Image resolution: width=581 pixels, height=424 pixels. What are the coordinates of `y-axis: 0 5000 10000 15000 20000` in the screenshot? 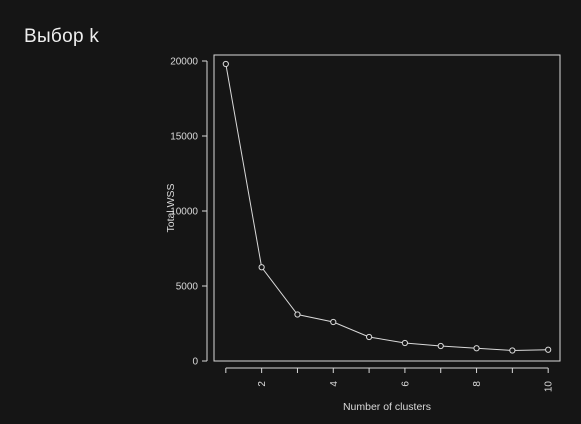 It's located at (189, 212).